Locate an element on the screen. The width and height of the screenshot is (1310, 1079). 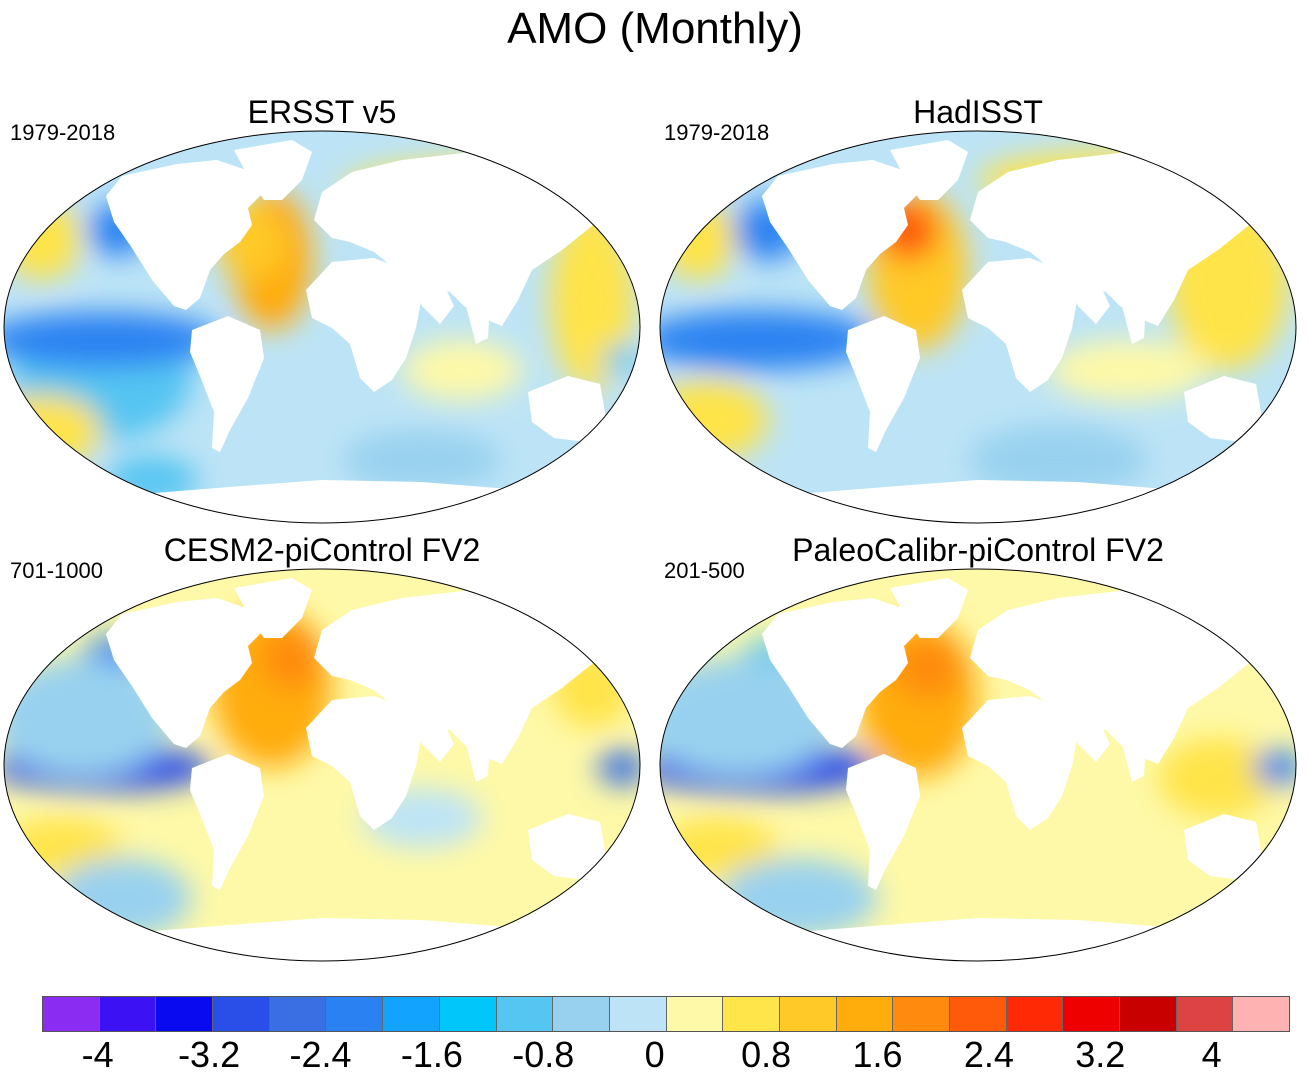
colorbar-tick-label: -3.2 is located at coordinates (209, 1054).